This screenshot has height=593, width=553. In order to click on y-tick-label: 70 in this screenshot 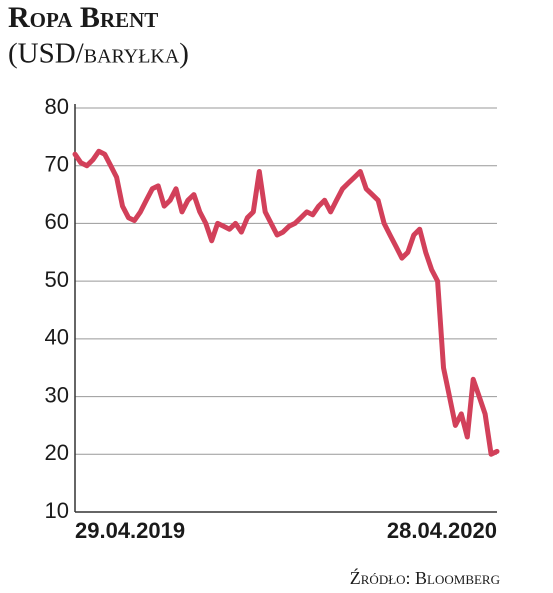, I will do `click(57, 164)`.